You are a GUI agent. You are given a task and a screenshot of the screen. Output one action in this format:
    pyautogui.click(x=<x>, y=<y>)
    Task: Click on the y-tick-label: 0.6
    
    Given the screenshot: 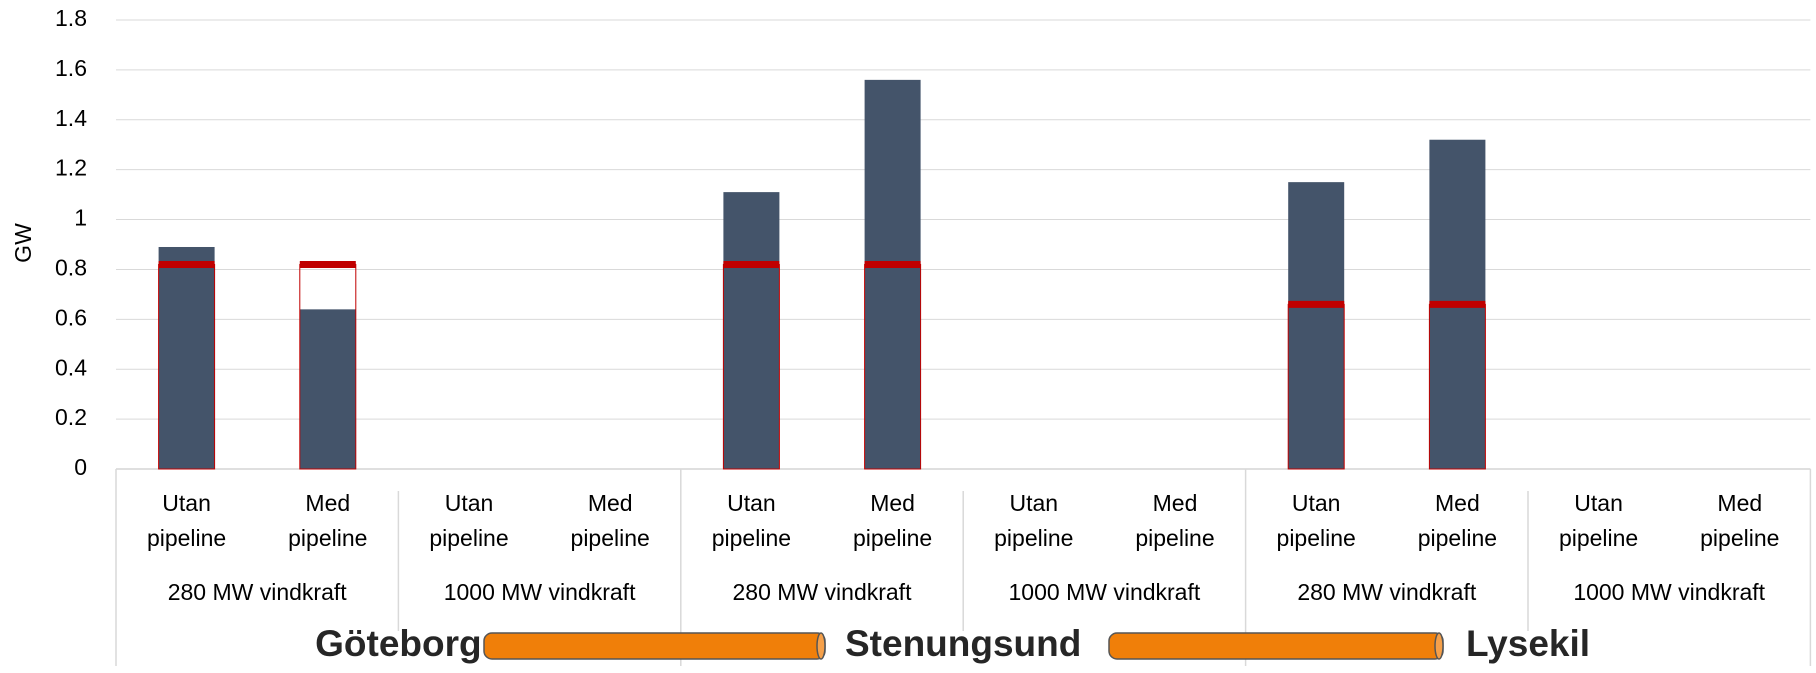 What is the action you would take?
    pyautogui.click(x=71, y=317)
    